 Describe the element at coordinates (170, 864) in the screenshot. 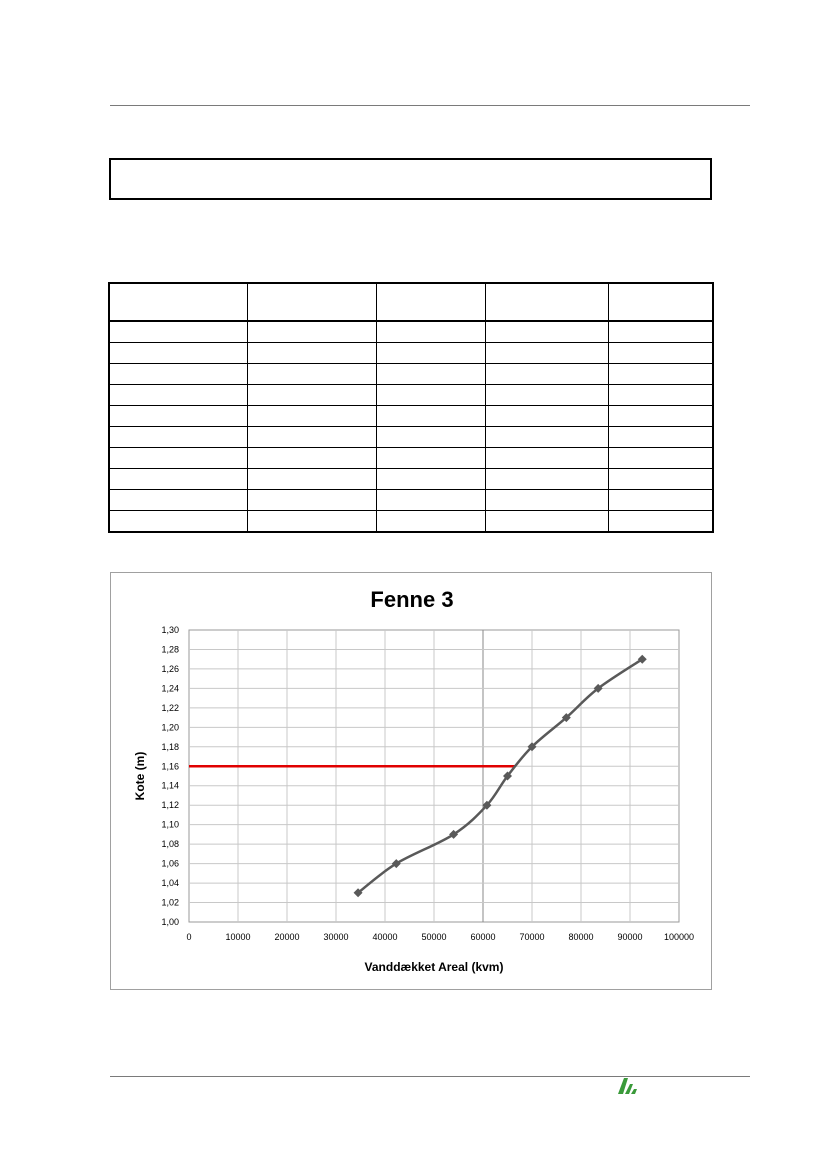

I see `y-tick-label: 1,06` at that location.